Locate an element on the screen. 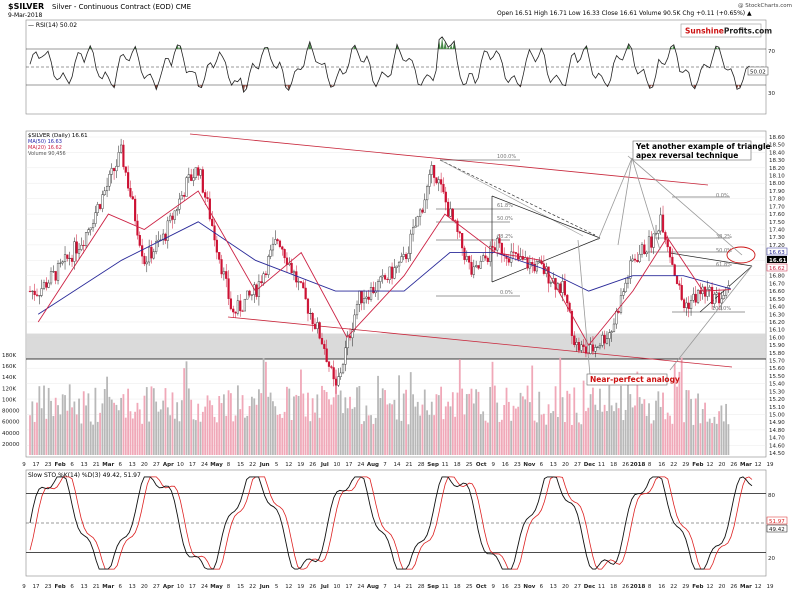 This screenshot has width=800, height=591. x-axis-label: 11 is located at coordinates (601, 465).